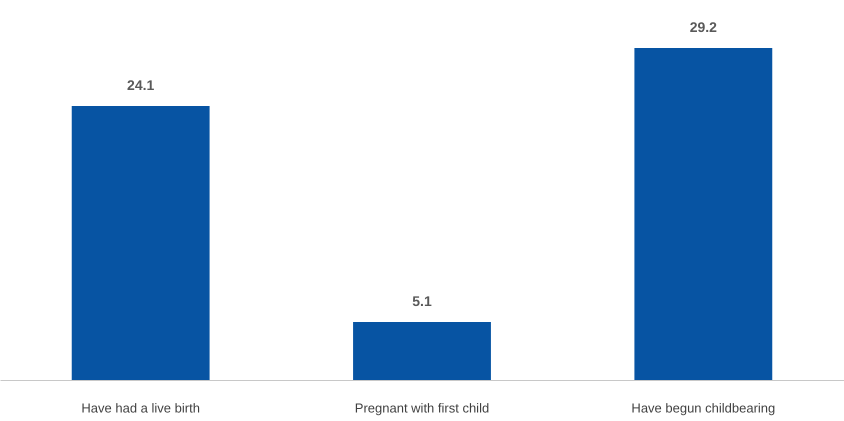 Image resolution: width=844 pixels, height=421 pixels. Describe the element at coordinates (141, 84) in the screenshot. I see `data-label: 24.1` at that location.